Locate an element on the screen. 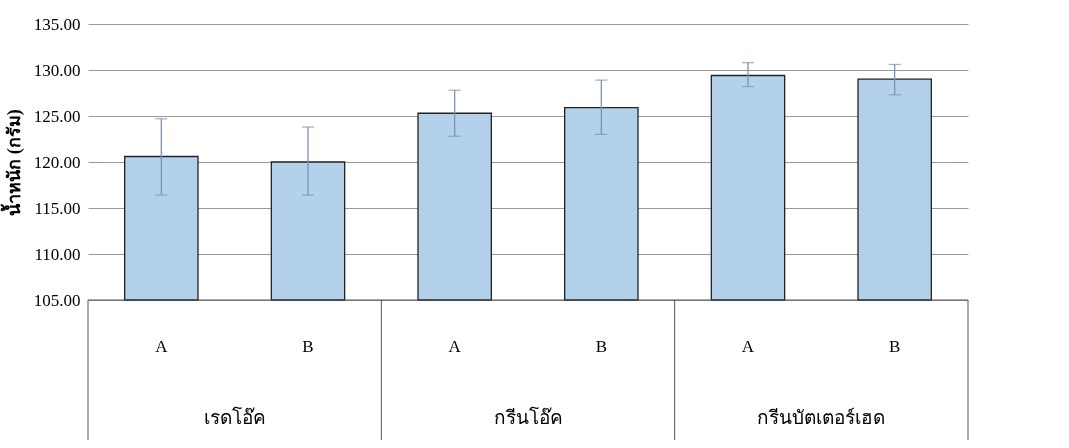 The width and height of the screenshot is (1069, 448). y-tick-label: 125.00 is located at coordinates (57, 116).